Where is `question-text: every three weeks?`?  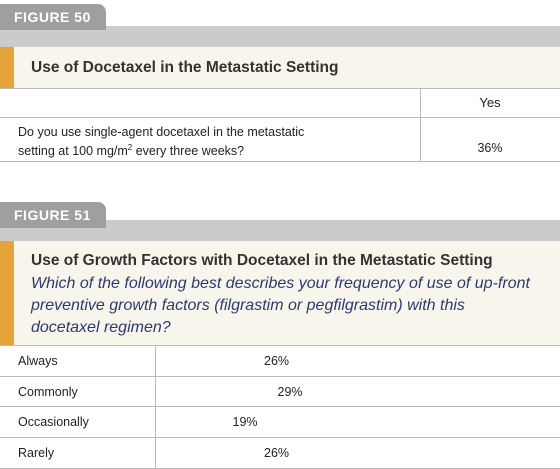
question-text: every three weeks? is located at coordinates (188, 151).